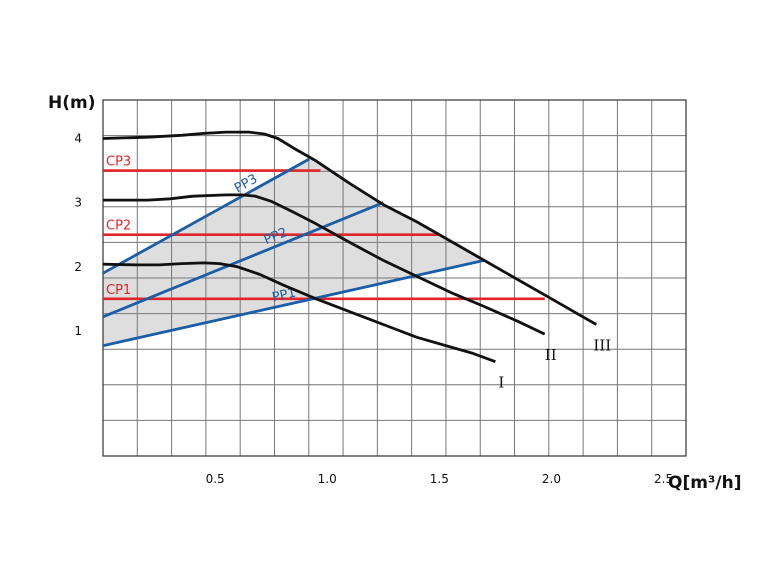 This screenshot has height=570, width=774. I want to click on x-axis-title: Q[m³/h], so click(704, 483).